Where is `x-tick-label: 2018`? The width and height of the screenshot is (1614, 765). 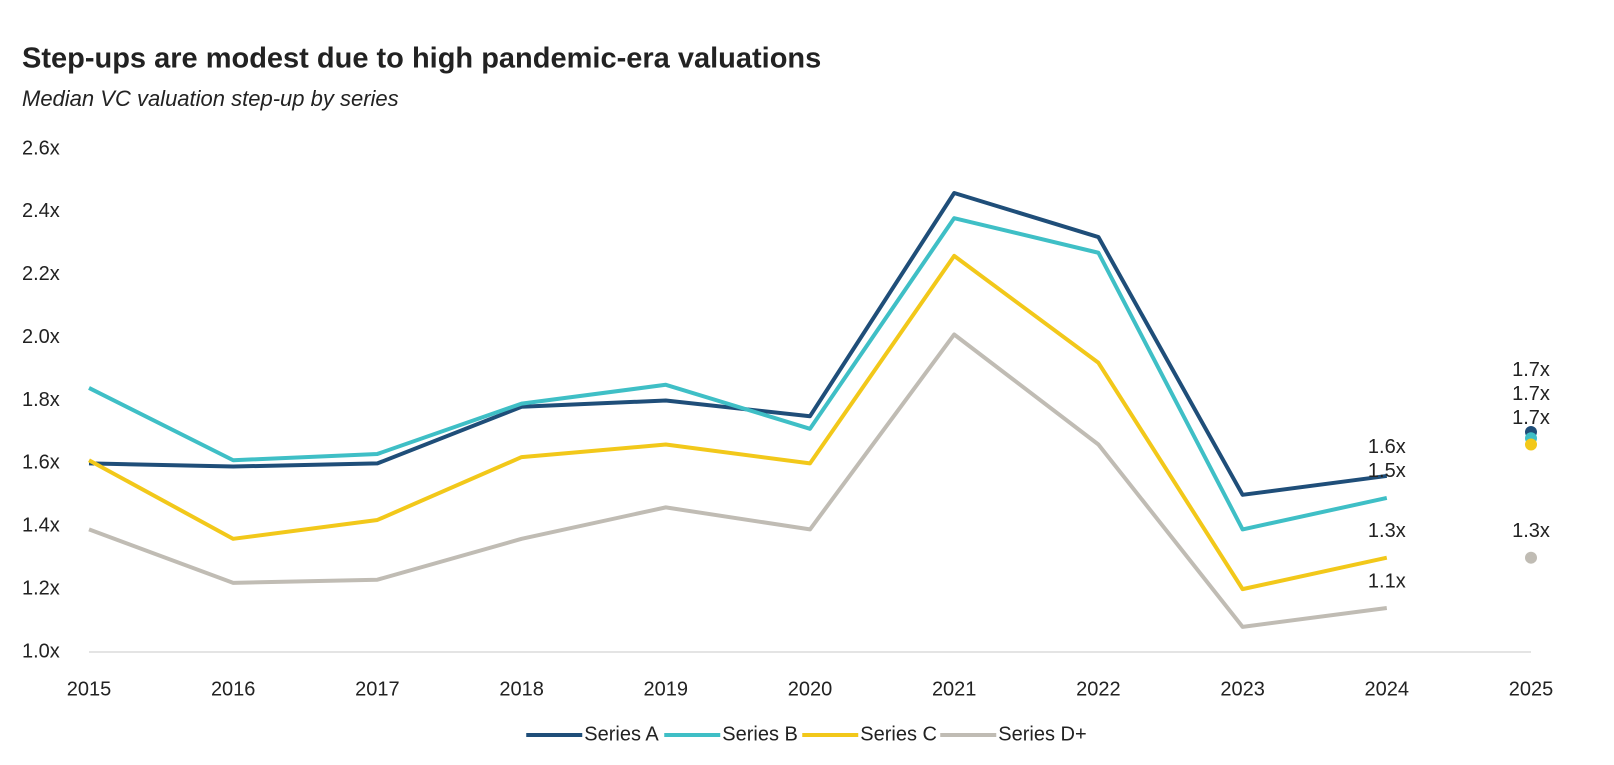 x-tick-label: 2018 is located at coordinates (521, 689).